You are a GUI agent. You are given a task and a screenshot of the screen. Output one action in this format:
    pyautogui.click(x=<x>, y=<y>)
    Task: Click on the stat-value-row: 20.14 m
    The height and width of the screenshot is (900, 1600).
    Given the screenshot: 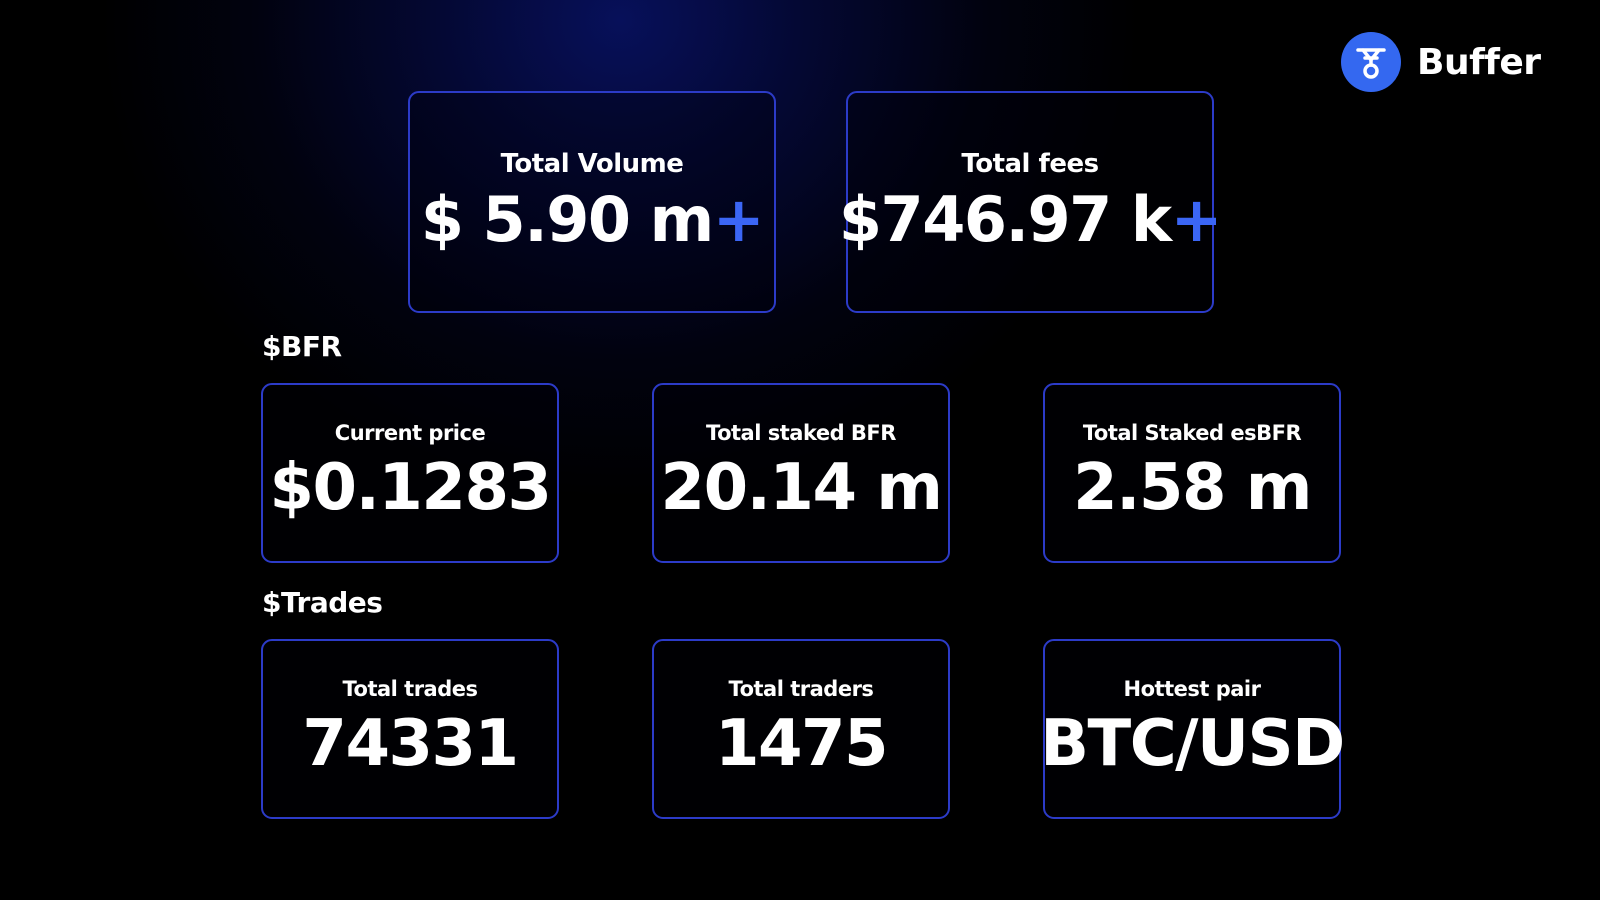 What is the action you would take?
    pyautogui.click(x=801, y=488)
    